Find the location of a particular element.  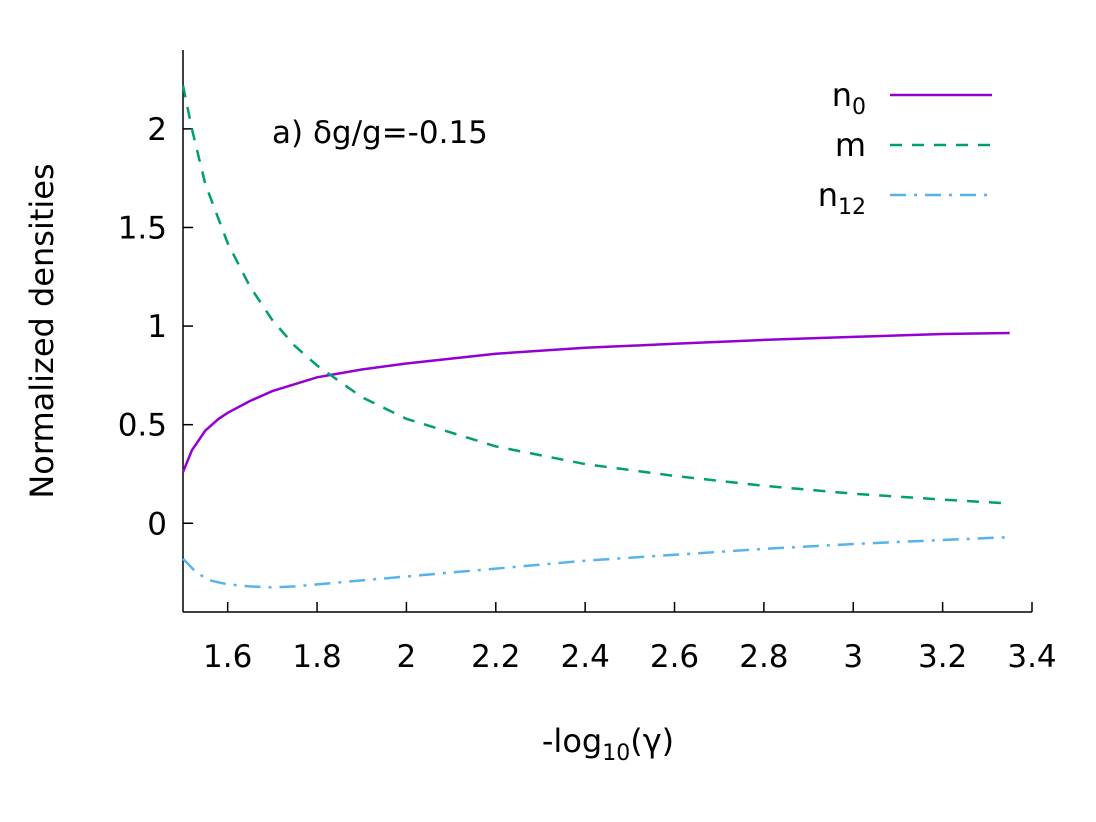

y-tick-label: 0.5 is located at coordinates (142, 426).